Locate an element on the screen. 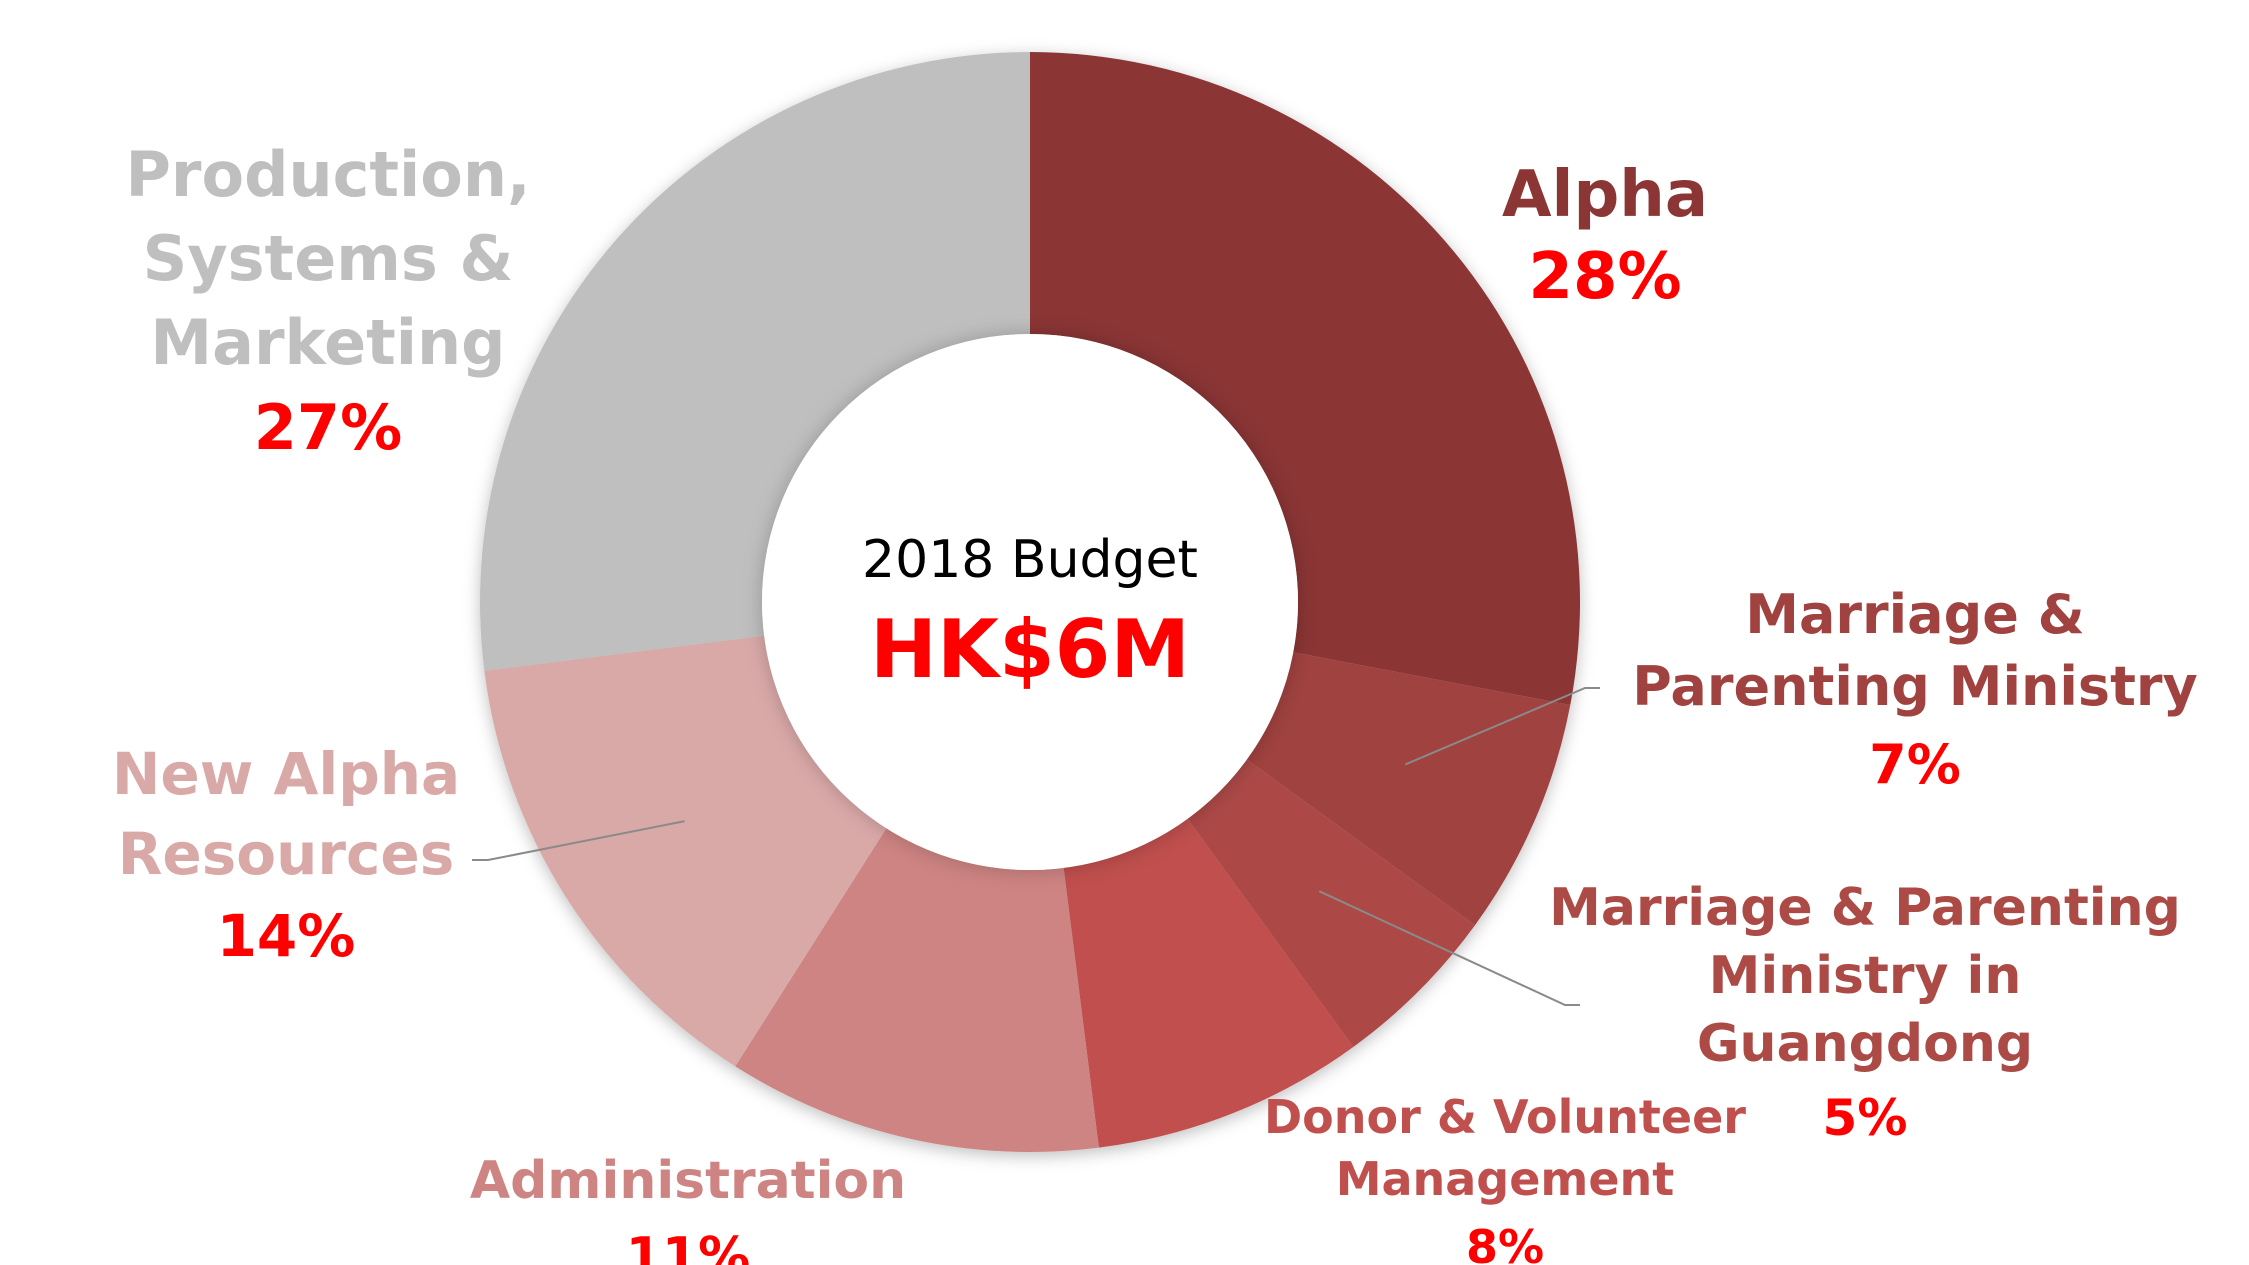  slice-percent-3: 8% is located at coordinates (1505, 1242).